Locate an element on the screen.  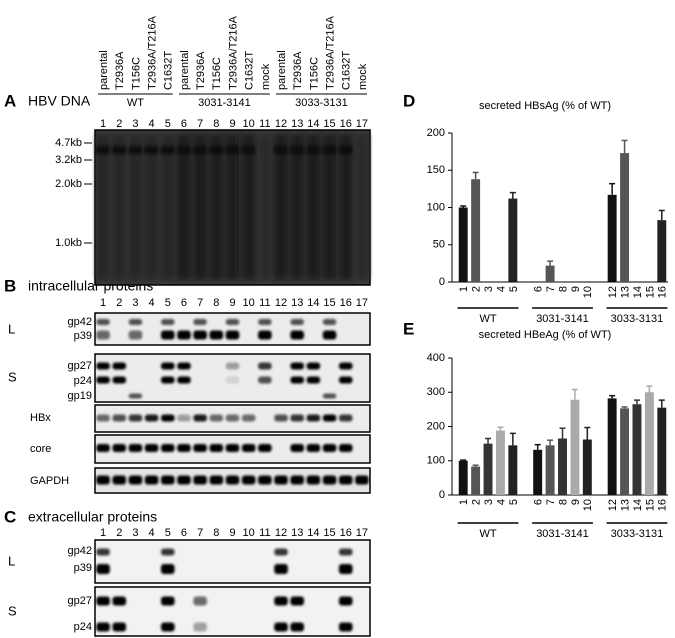
lane-number: 11 is located at coordinates (264, 124).